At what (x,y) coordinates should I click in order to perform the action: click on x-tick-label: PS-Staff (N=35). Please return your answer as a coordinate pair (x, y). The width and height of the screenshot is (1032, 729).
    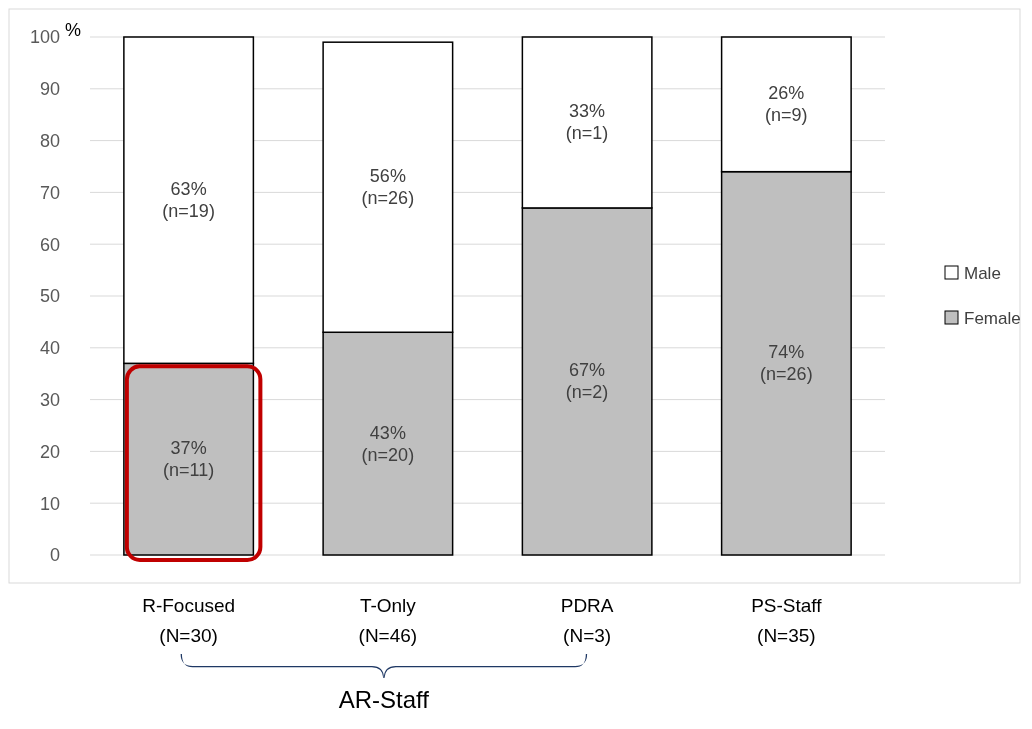
    Looking at the image, I should click on (787, 620).